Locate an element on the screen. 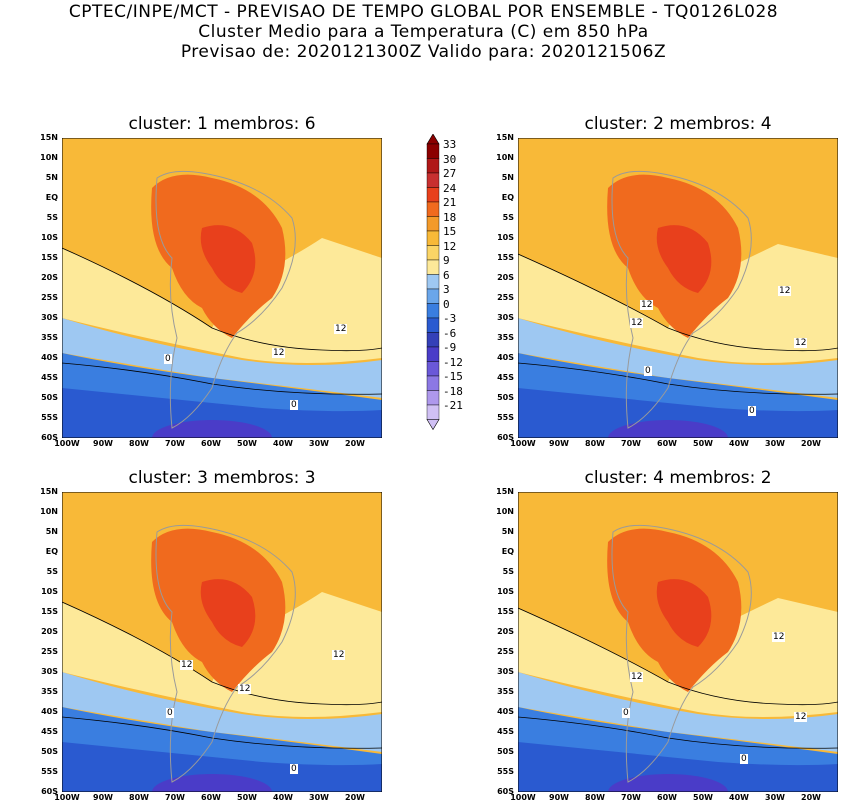 Image resolution: width=847 pixels, height=803 pixels. colorbar-level-label: 6 is located at coordinates (446, 275).